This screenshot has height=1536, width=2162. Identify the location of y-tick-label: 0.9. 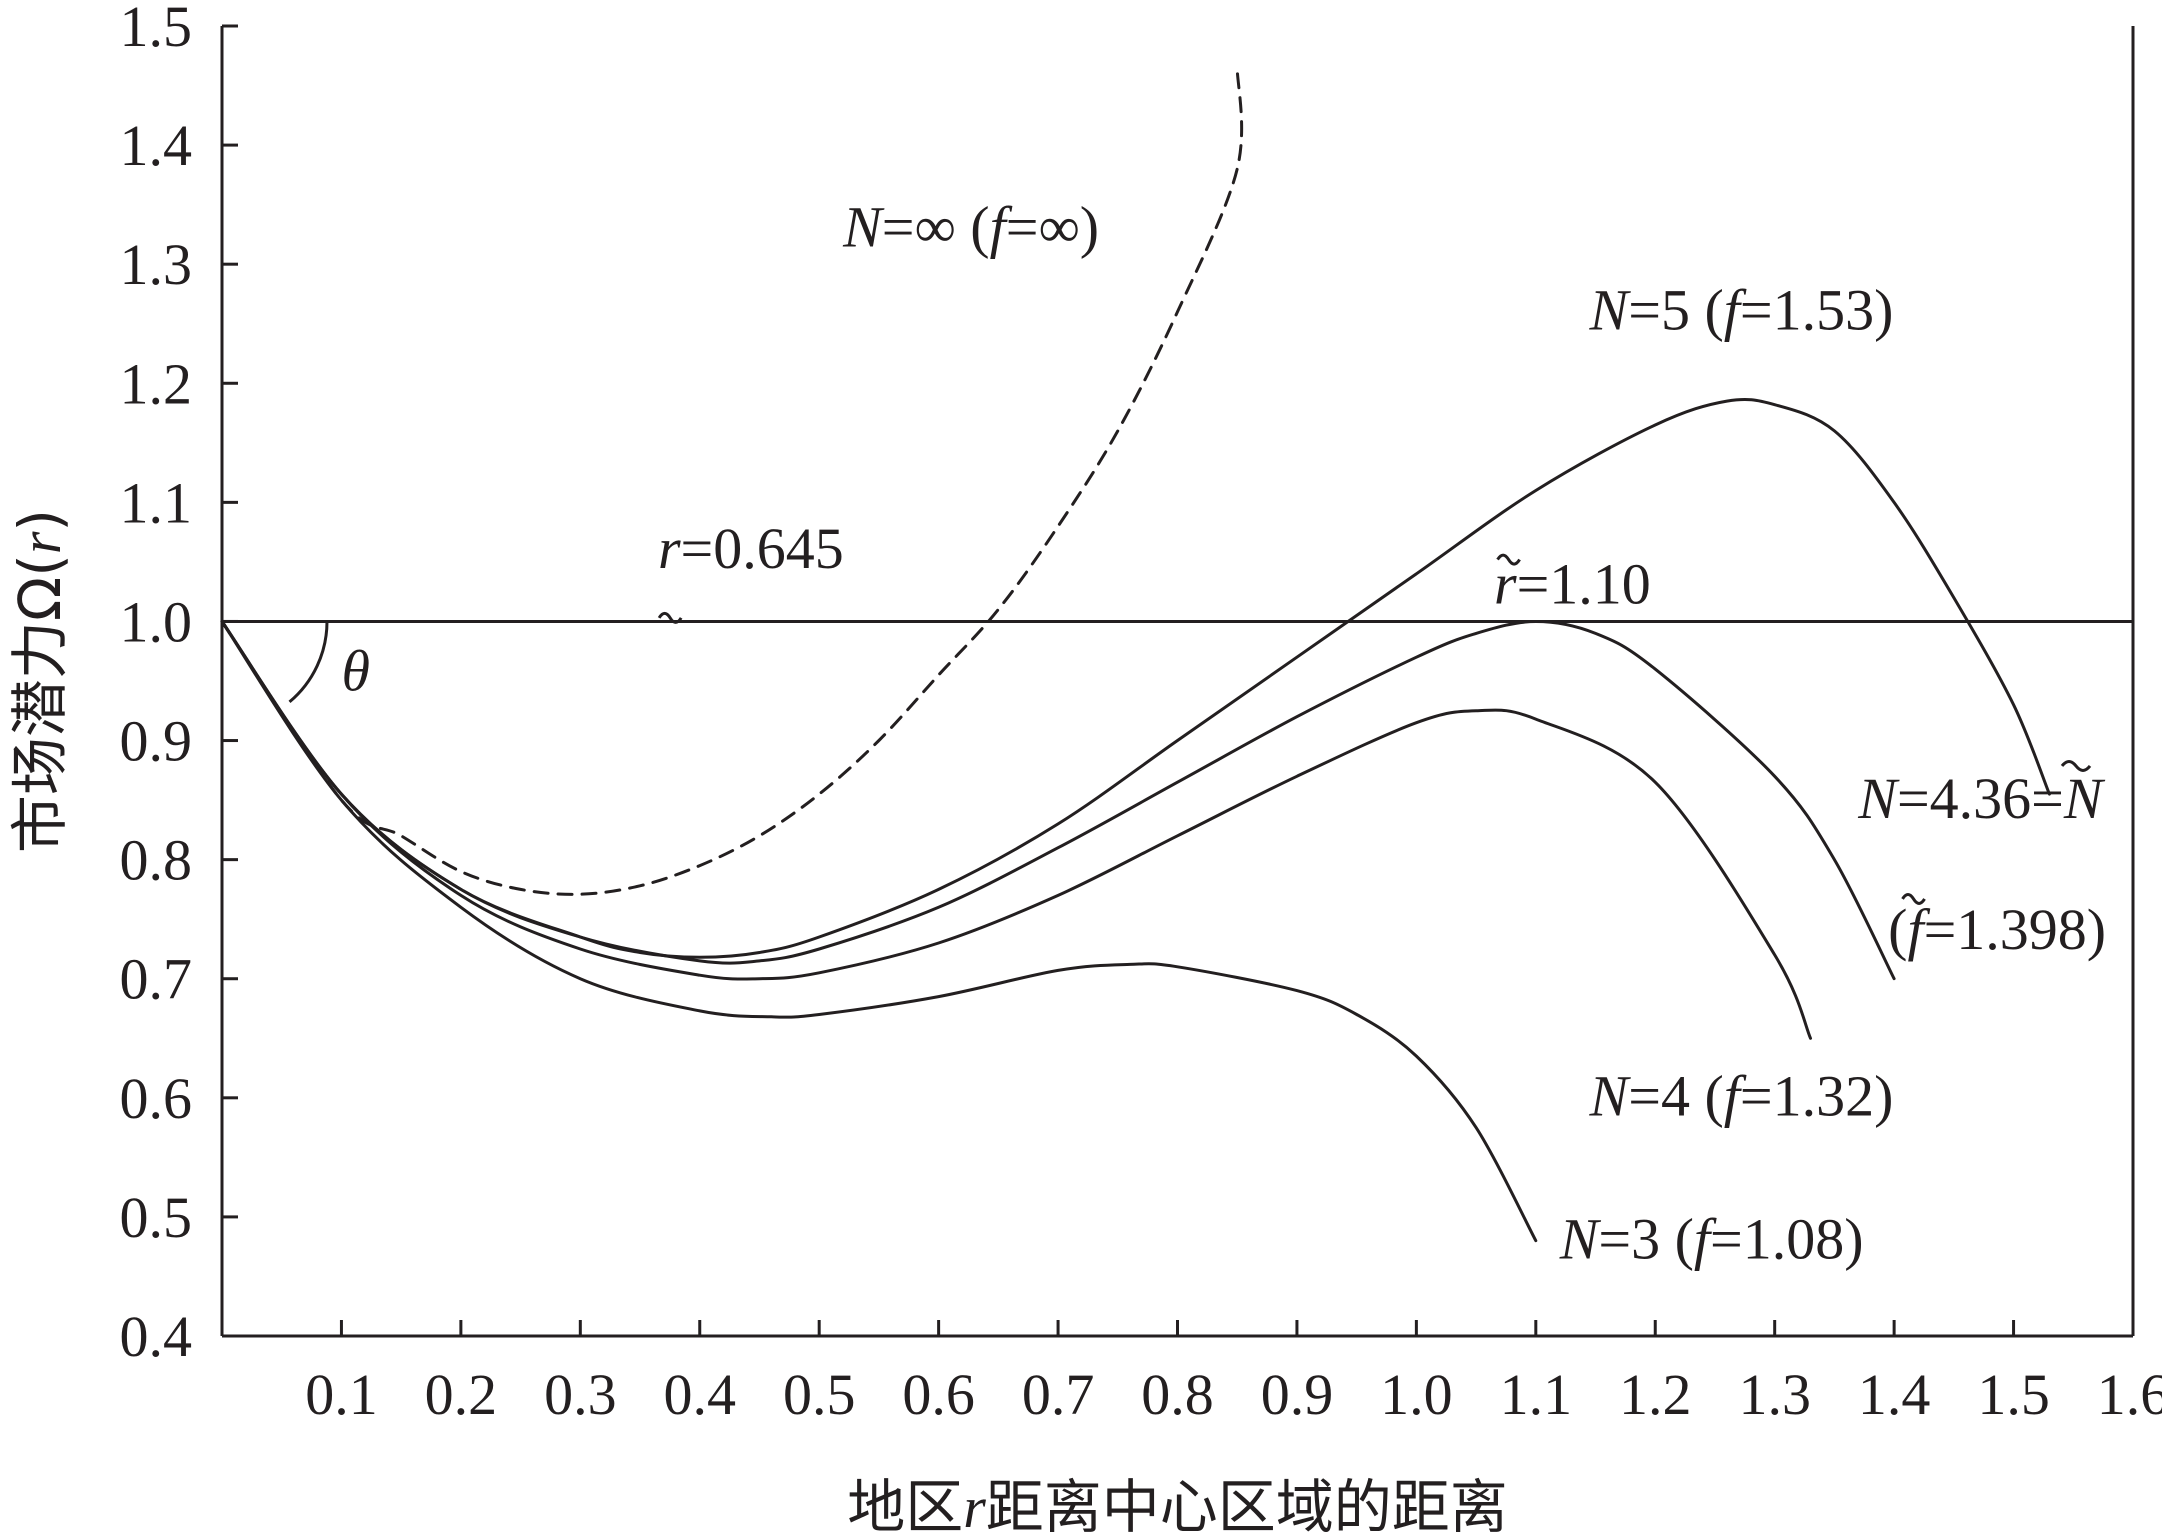
(156, 741).